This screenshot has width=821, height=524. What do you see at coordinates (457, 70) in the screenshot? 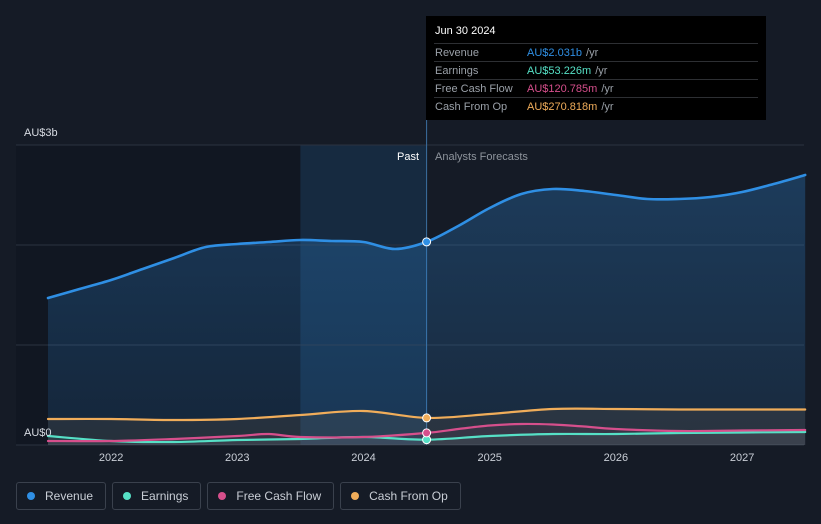
I see `tooltip-row-label: Earnings` at bounding box center [457, 70].